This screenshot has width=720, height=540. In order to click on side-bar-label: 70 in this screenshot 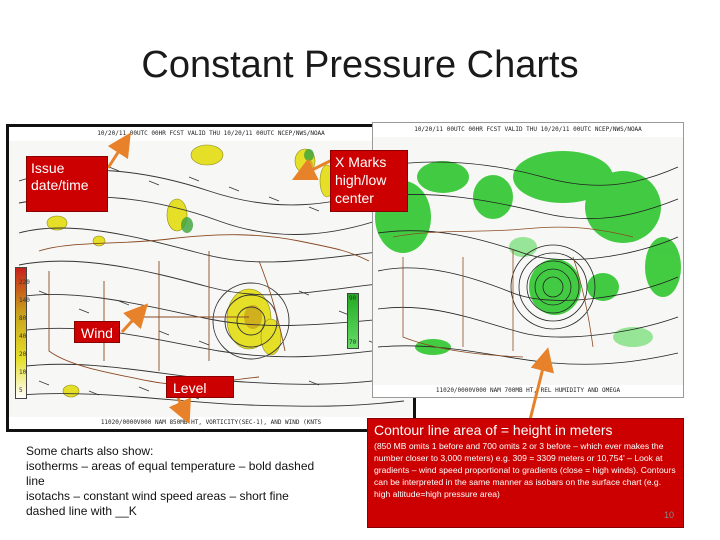, I will do `click(353, 342)`.